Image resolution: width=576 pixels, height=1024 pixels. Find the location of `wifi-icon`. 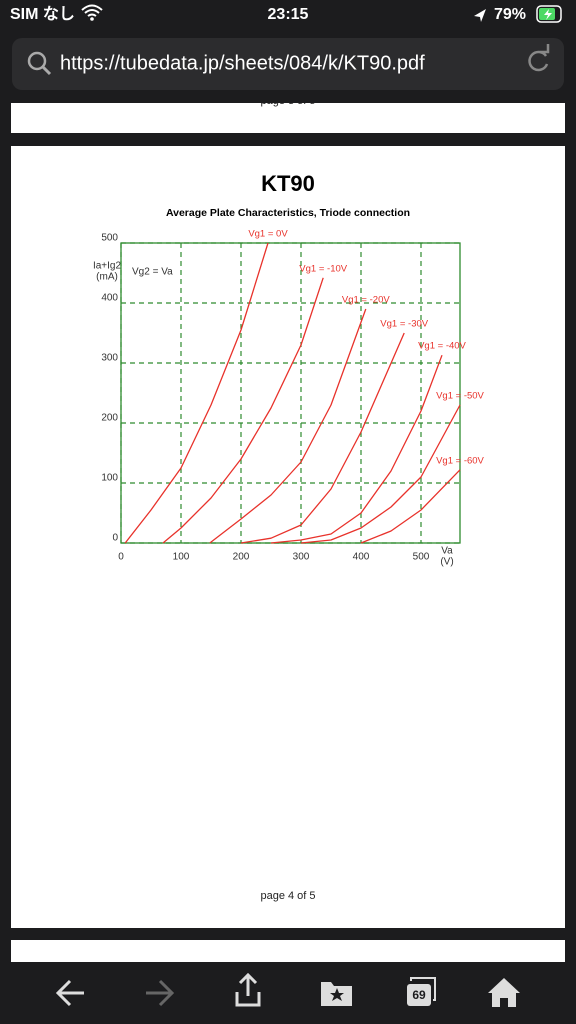

wifi-icon is located at coordinates (92, 10).